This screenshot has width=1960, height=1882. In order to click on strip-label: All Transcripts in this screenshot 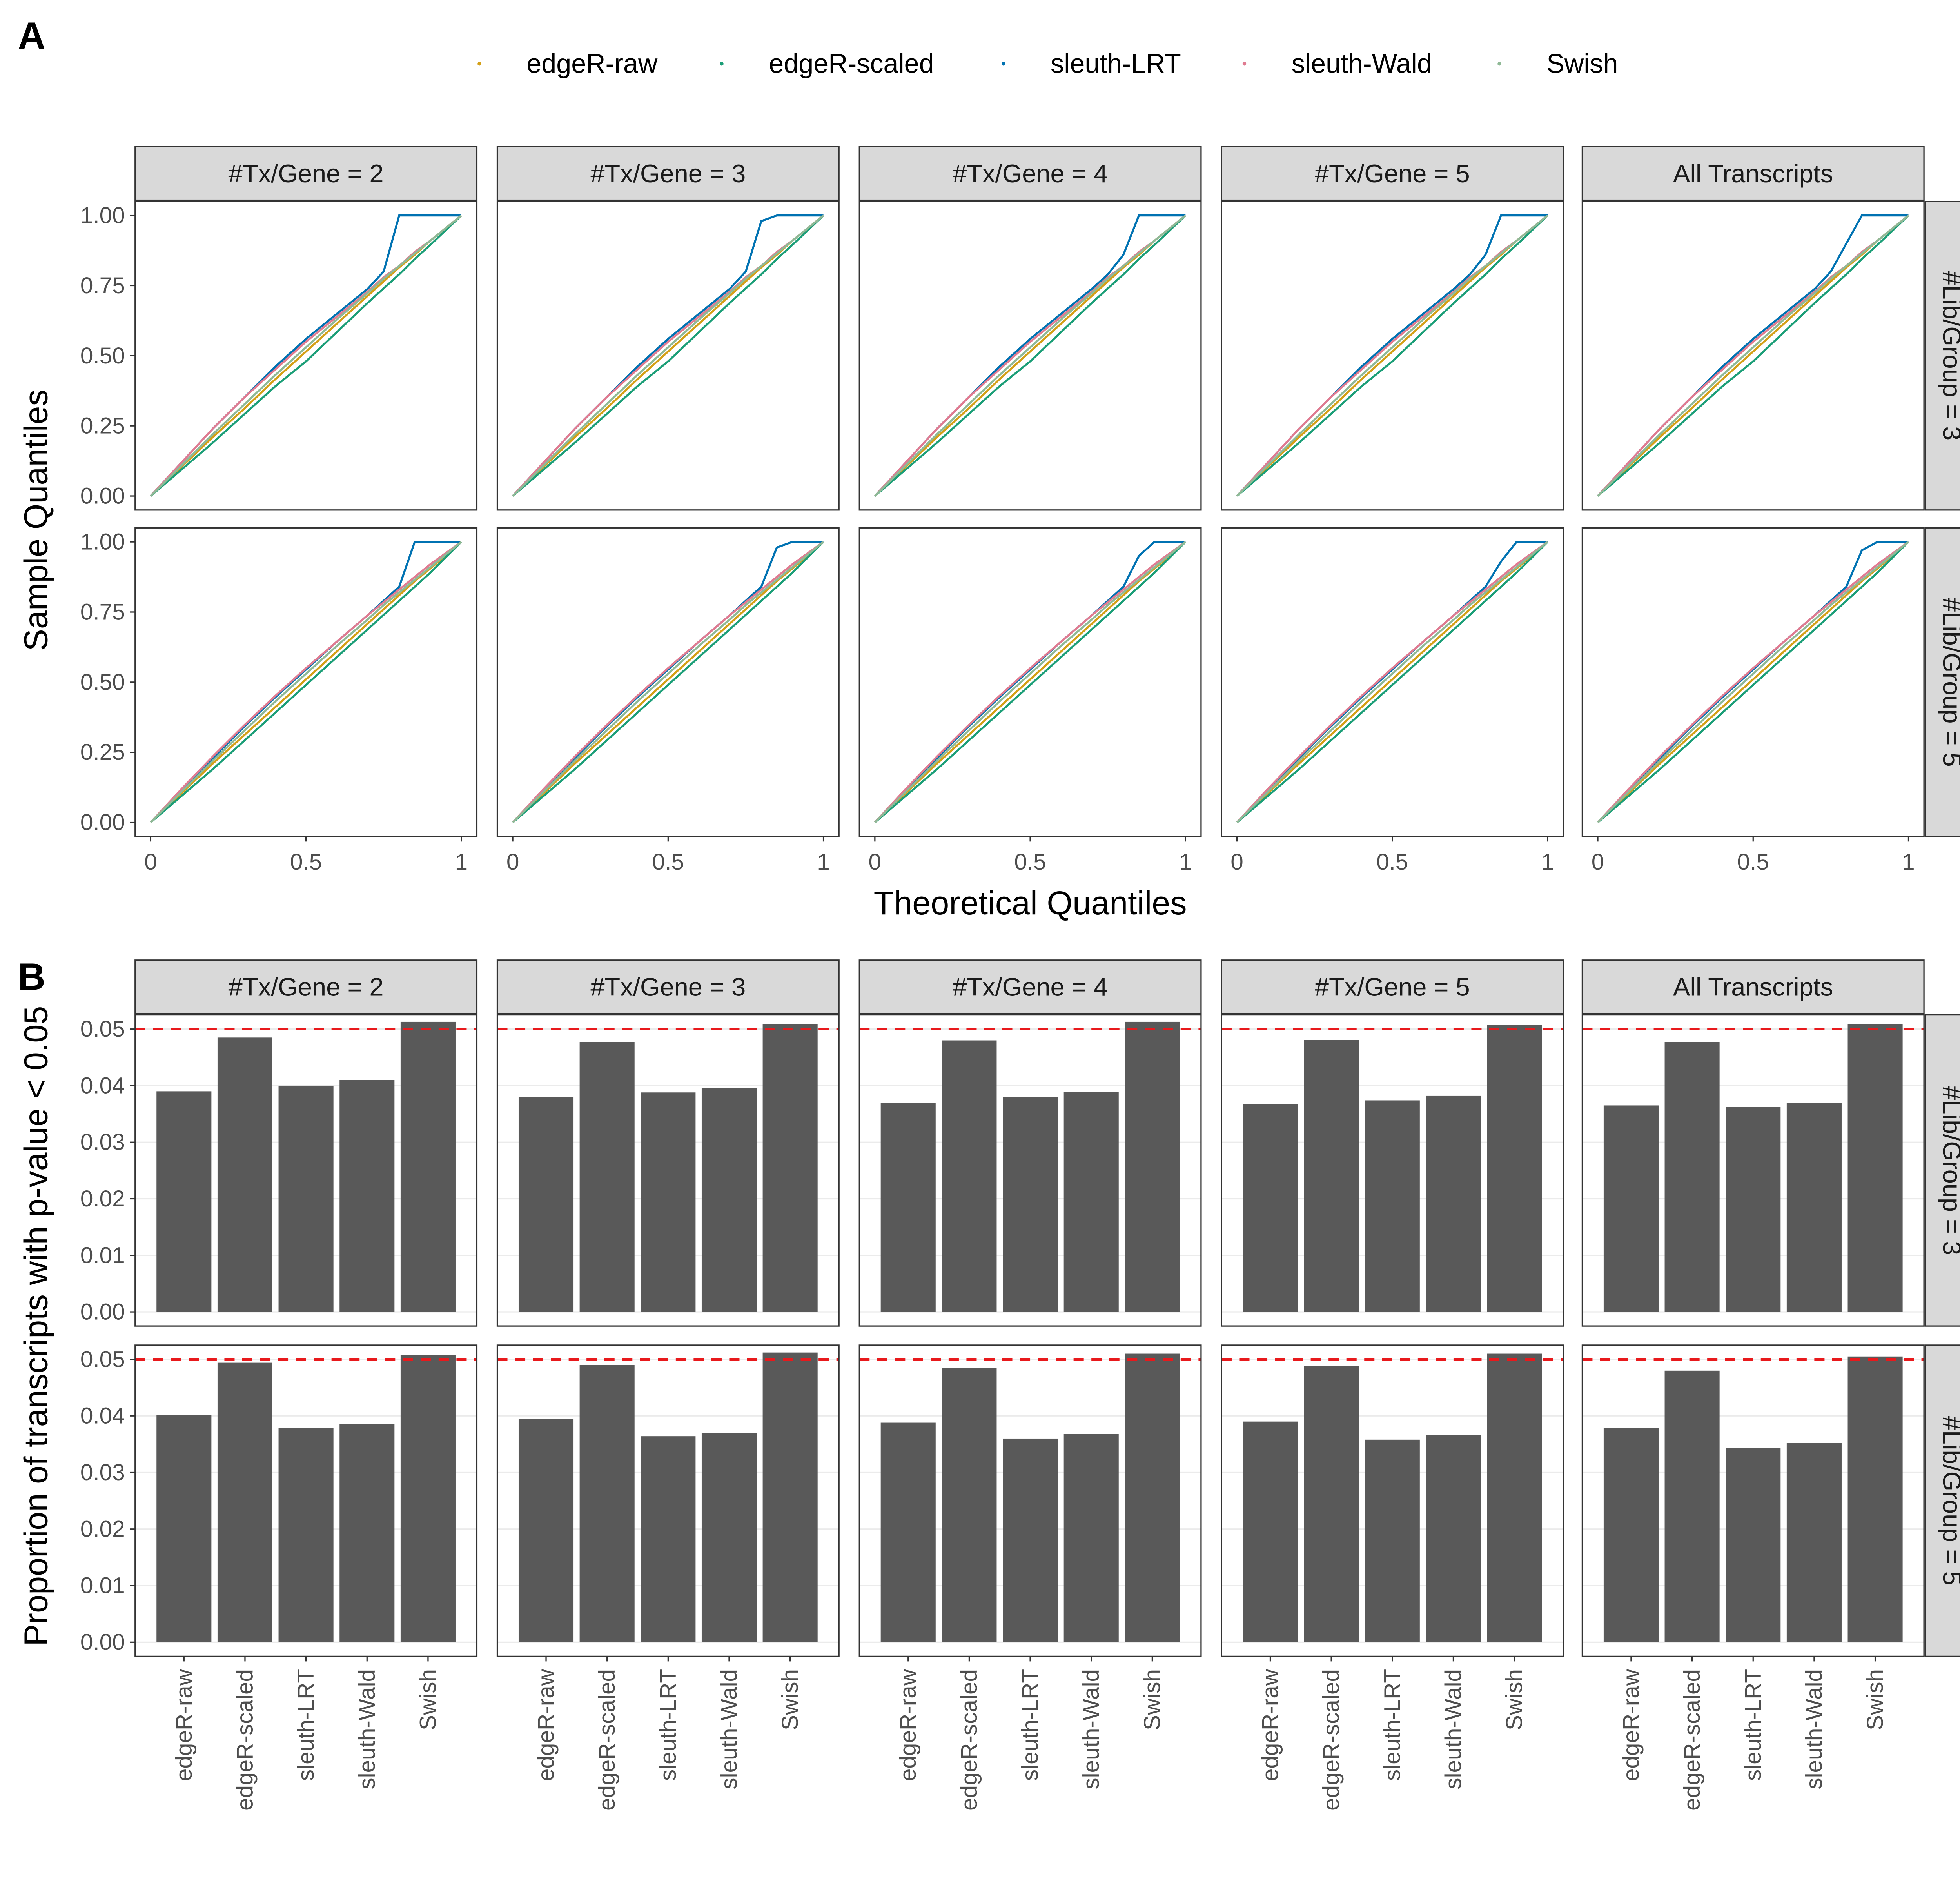, I will do `click(1753, 987)`.